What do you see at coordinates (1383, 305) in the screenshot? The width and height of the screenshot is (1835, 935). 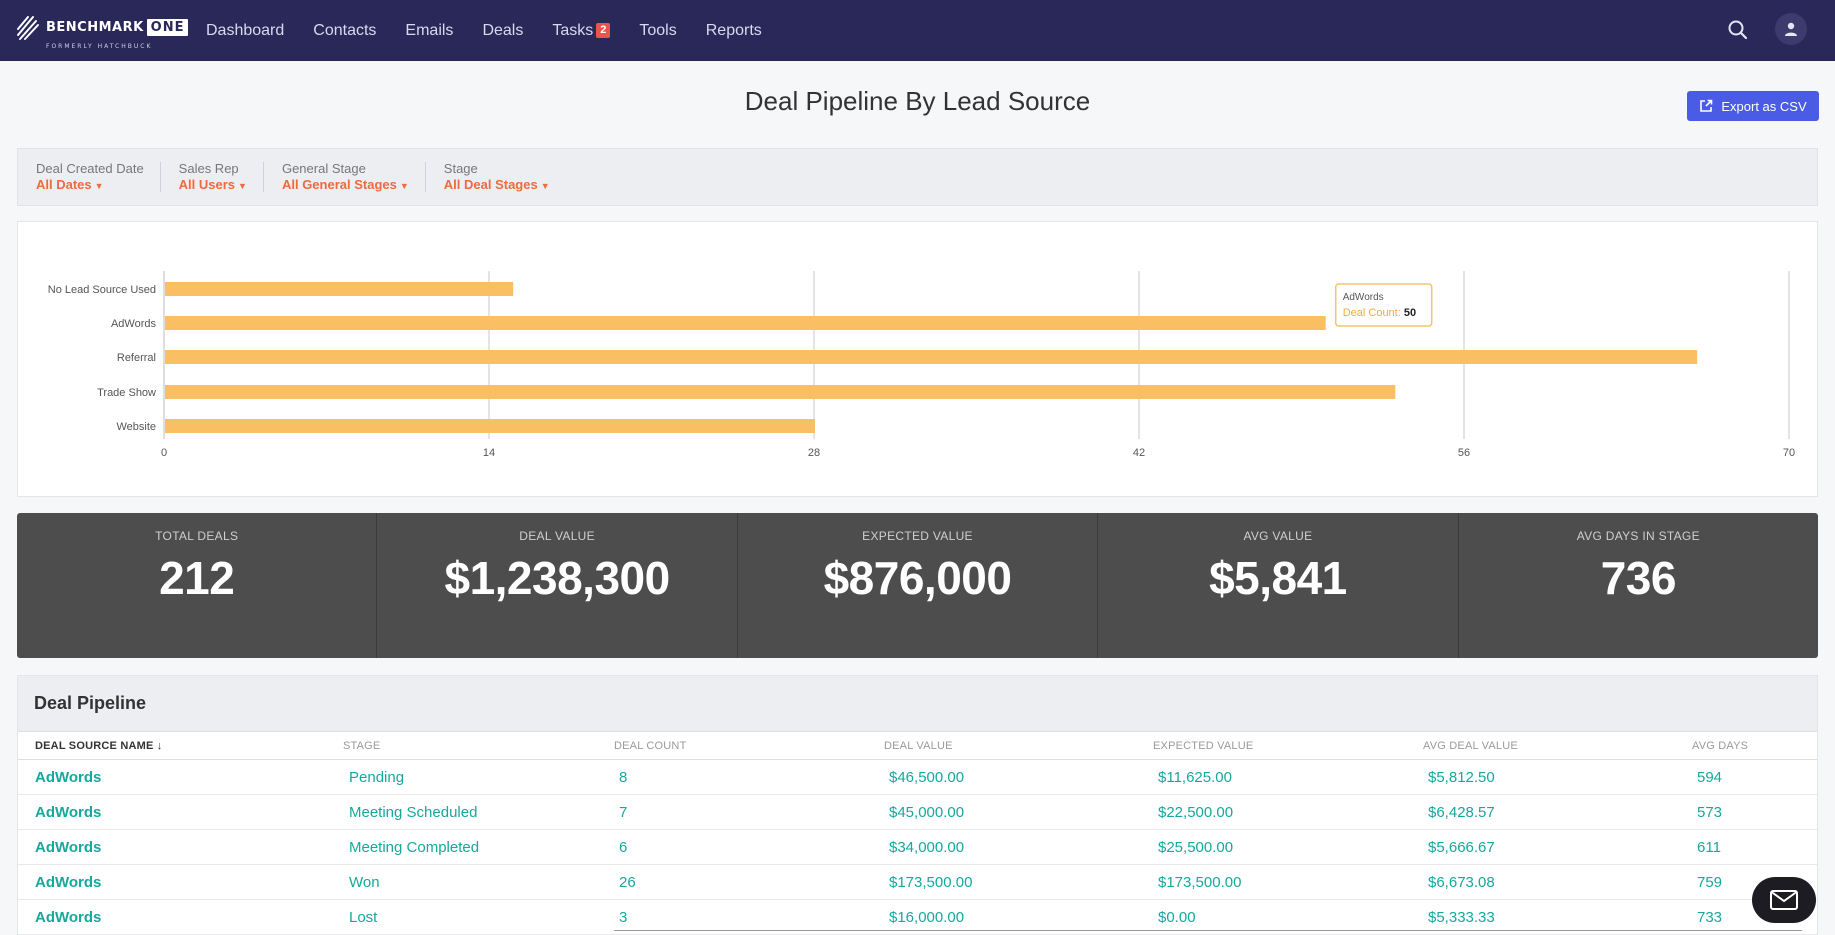 I see `chart-tooltip` at bounding box center [1383, 305].